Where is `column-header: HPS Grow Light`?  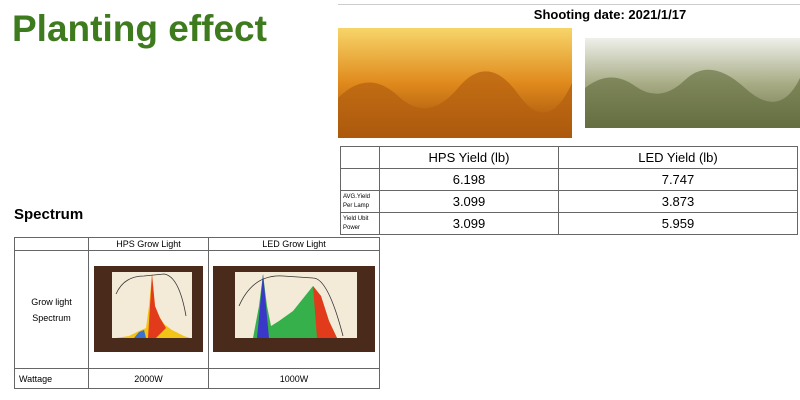
column-header: HPS Grow Light is located at coordinates (148, 244).